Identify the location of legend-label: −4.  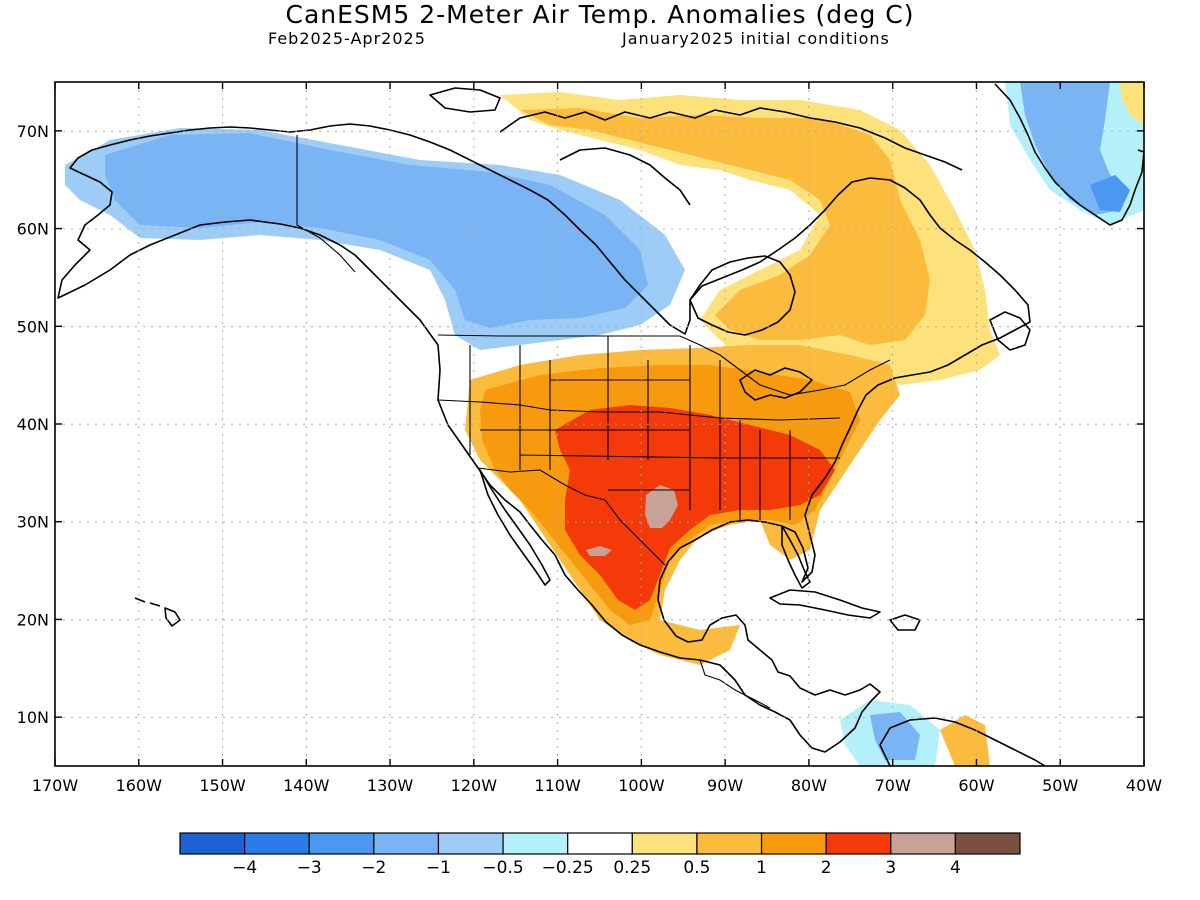
(244, 868).